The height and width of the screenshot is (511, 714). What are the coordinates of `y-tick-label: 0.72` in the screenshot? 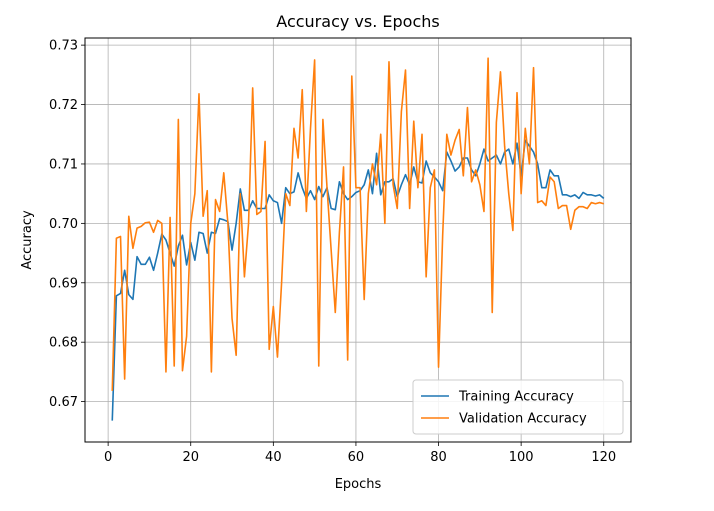 It's located at (63, 105).